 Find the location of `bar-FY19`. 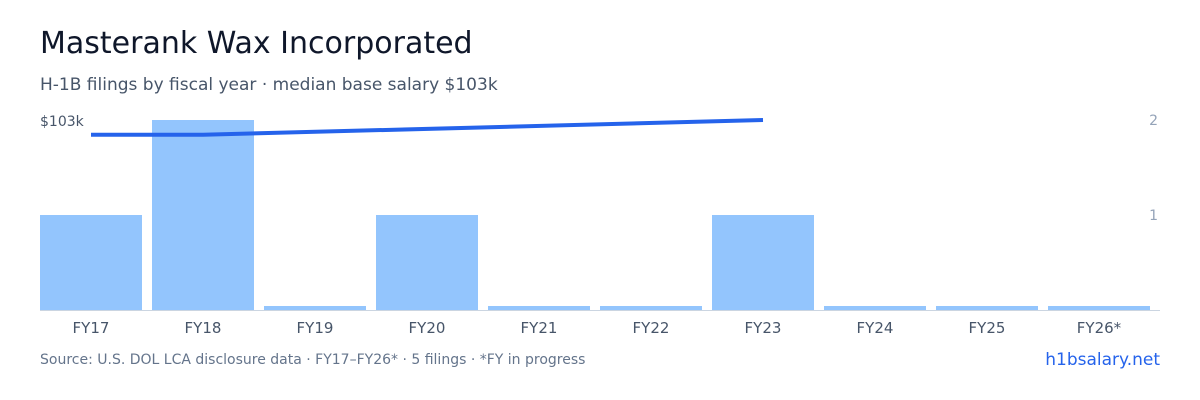

bar-FY19 is located at coordinates (315, 308).